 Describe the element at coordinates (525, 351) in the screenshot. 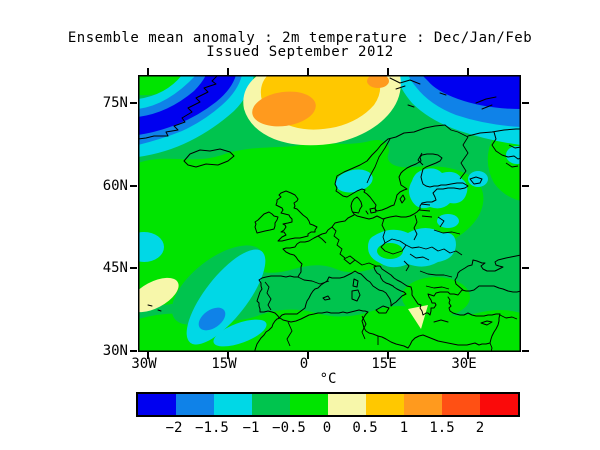

I see `y-tick-right-30n` at that location.